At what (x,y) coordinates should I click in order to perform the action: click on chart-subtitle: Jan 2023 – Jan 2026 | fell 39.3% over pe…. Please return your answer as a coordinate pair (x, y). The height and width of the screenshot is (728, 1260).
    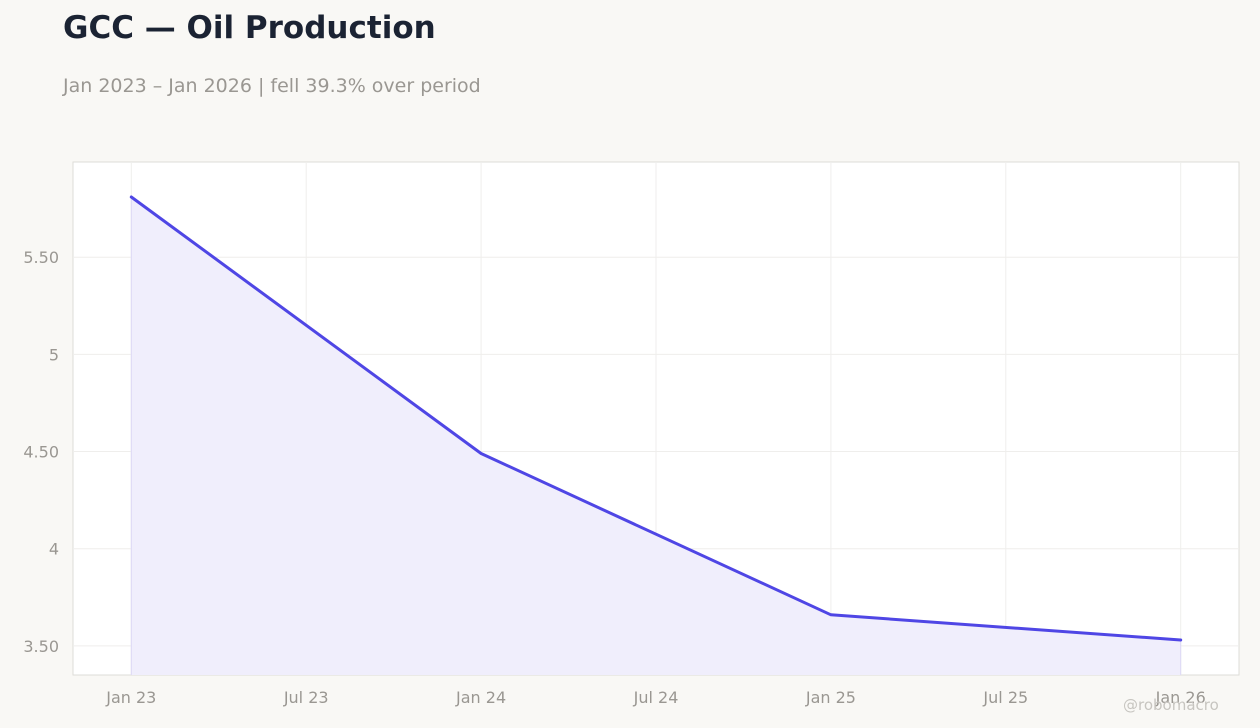
    Looking at the image, I should click on (272, 86).